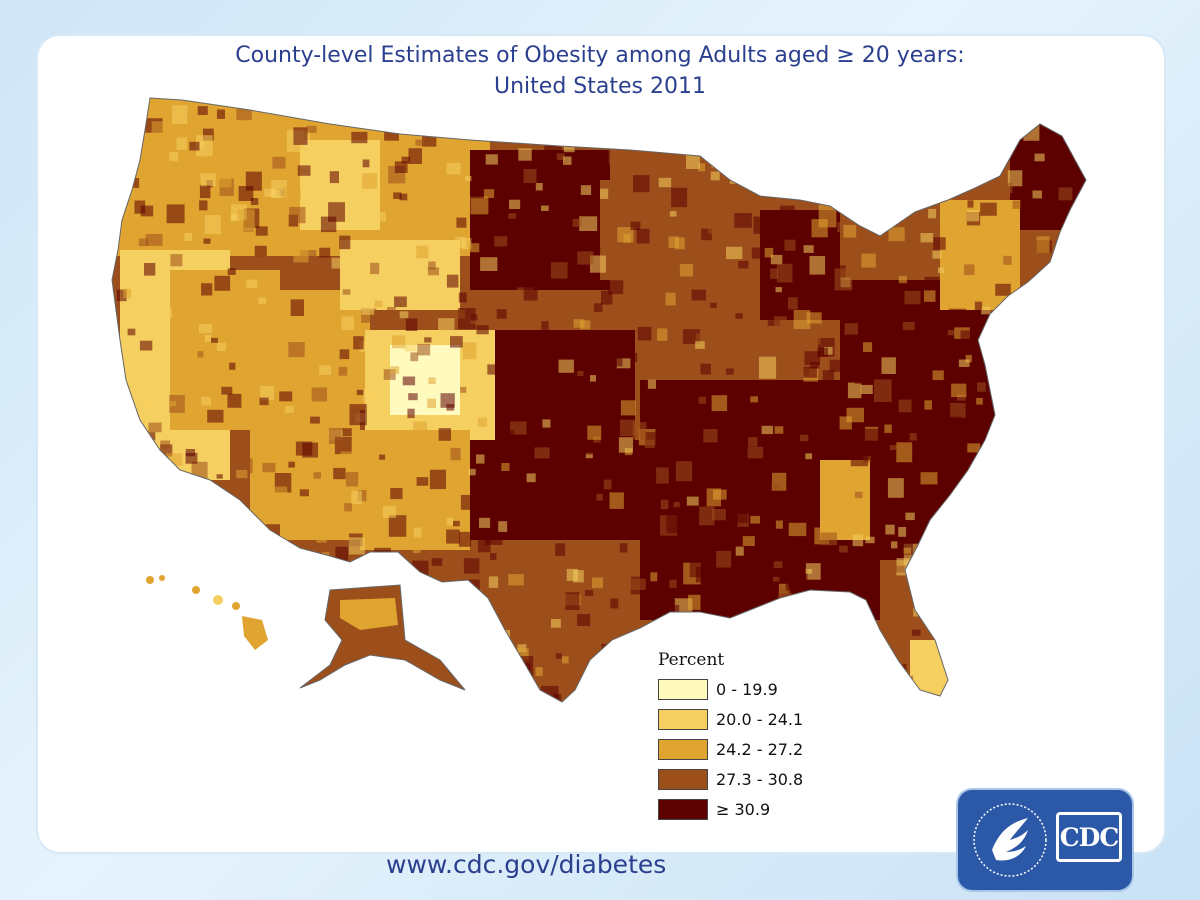 This screenshot has width=1200, height=900. Describe the element at coordinates (758, 809) in the screenshot. I see `legend-item-5: ≥ 30.9` at that location.